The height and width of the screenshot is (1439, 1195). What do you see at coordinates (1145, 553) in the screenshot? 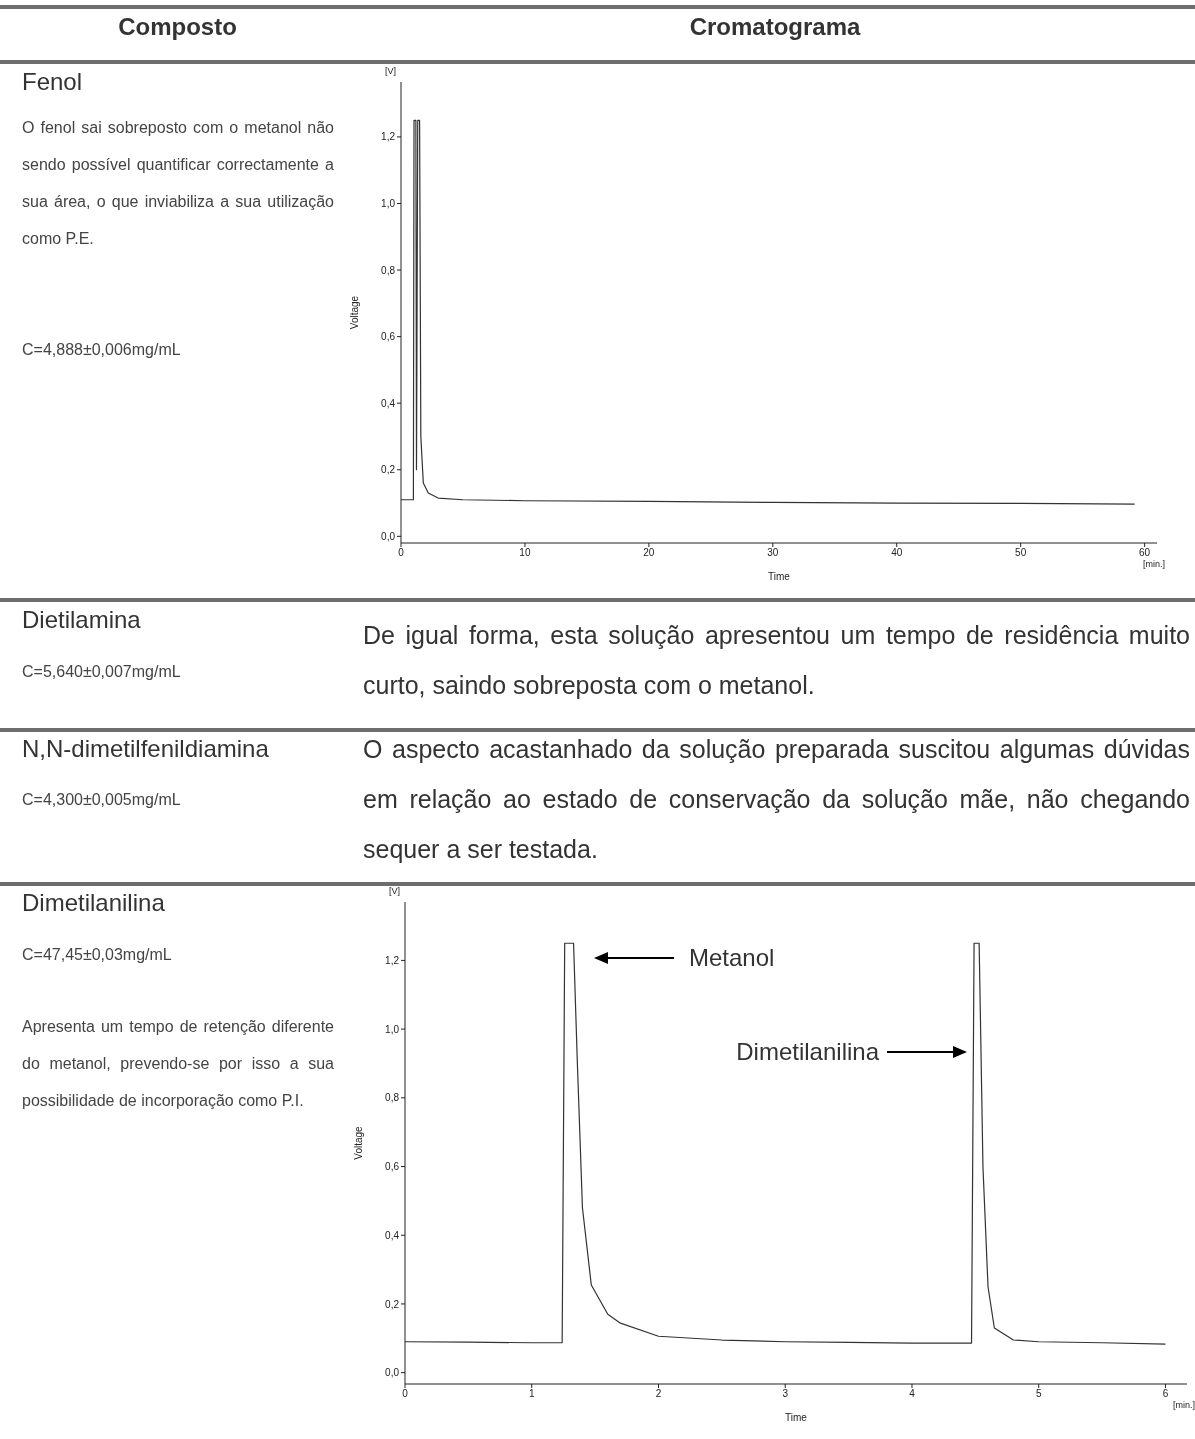
I see `x-tick-label: 60` at bounding box center [1145, 553].